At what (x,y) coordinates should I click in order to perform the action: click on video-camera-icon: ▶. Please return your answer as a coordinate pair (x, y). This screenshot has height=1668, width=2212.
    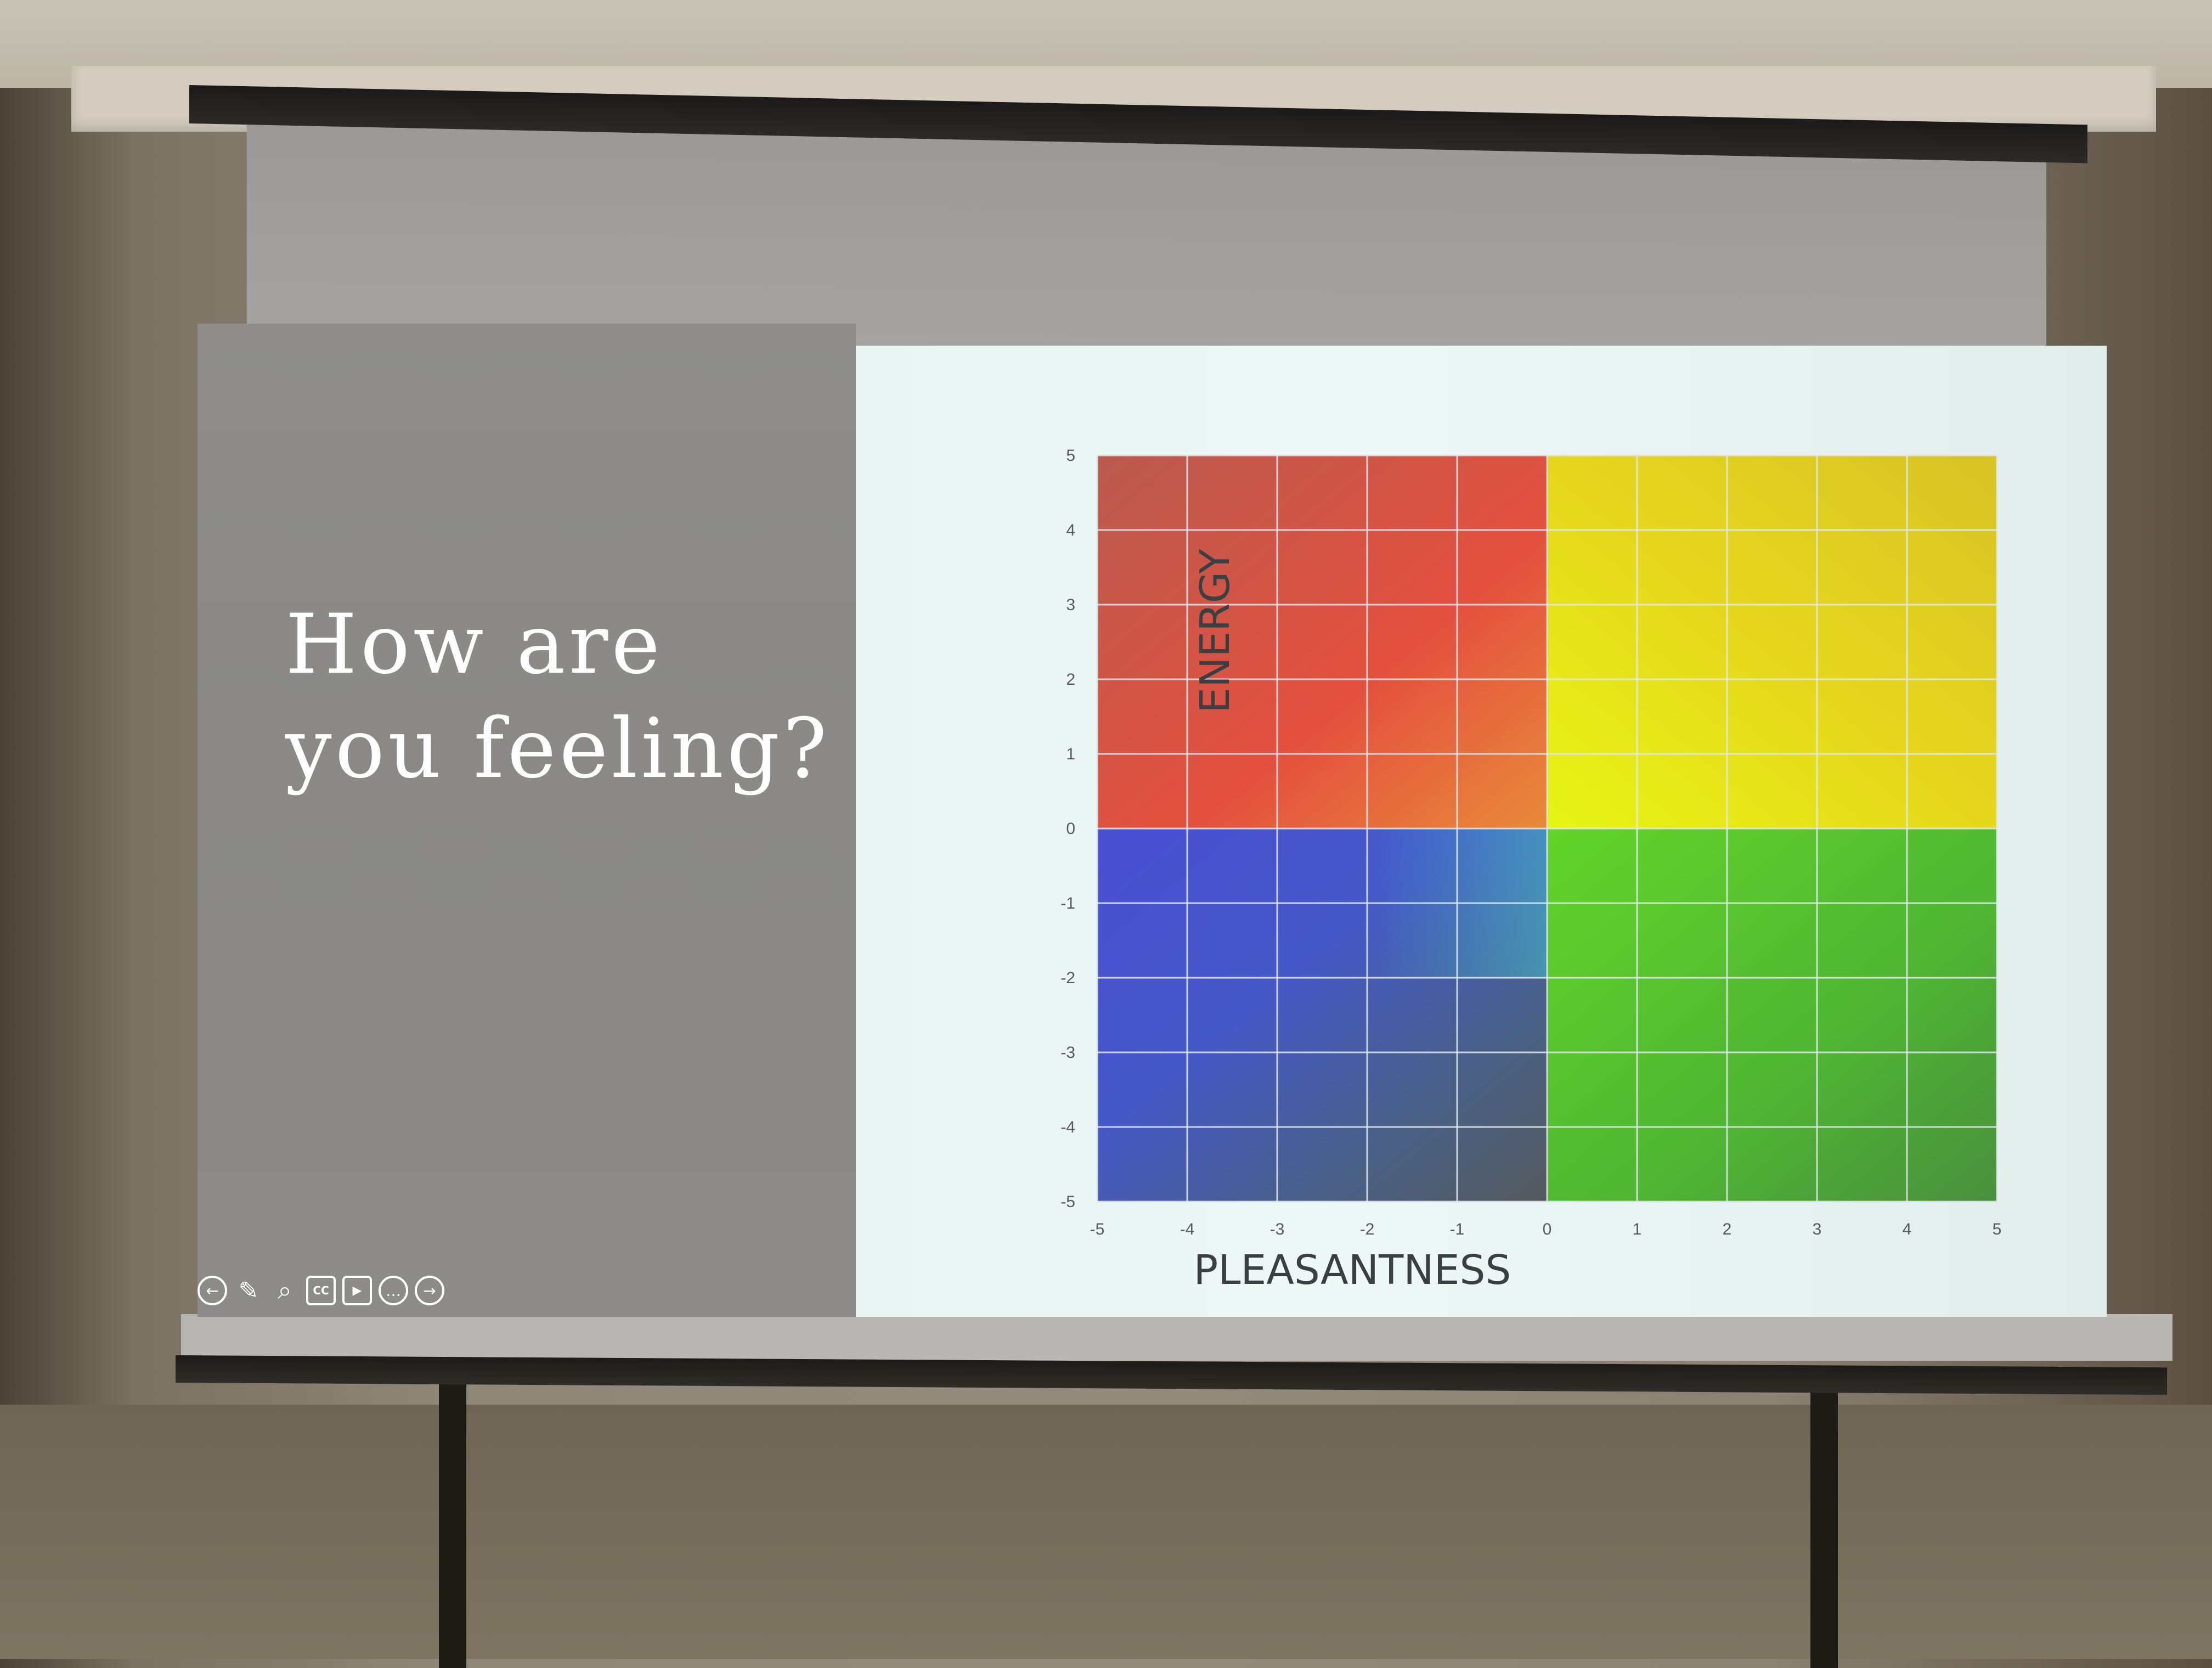
    Looking at the image, I should click on (357, 1290).